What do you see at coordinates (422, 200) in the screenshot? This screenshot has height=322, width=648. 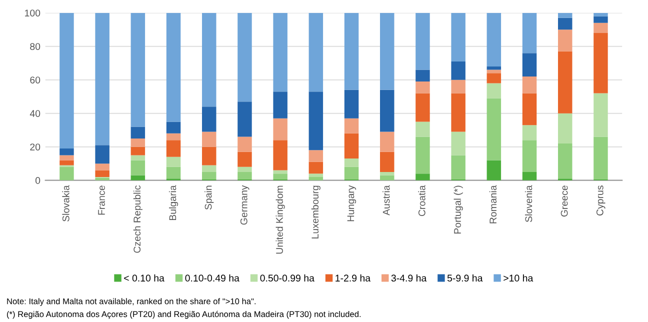 I see `x-tick-label: Croatia` at bounding box center [422, 200].